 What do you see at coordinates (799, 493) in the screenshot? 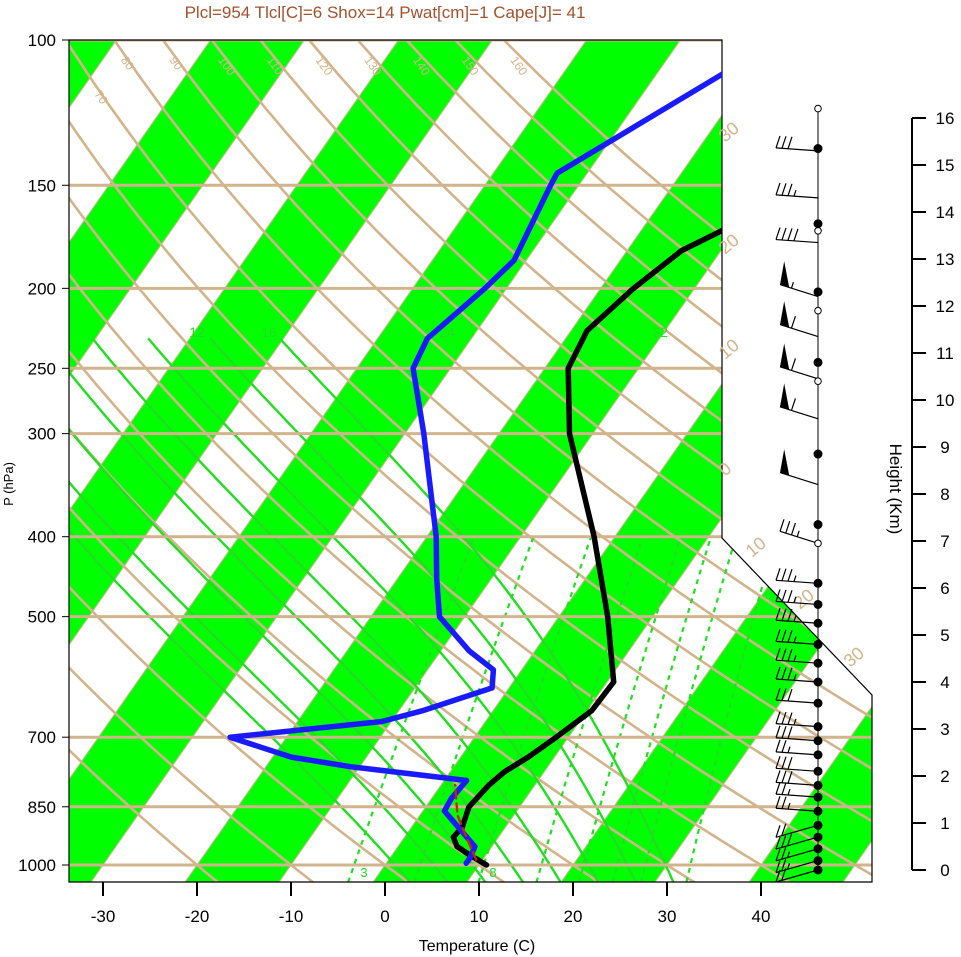
I see `wind-profile` at bounding box center [799, 493].